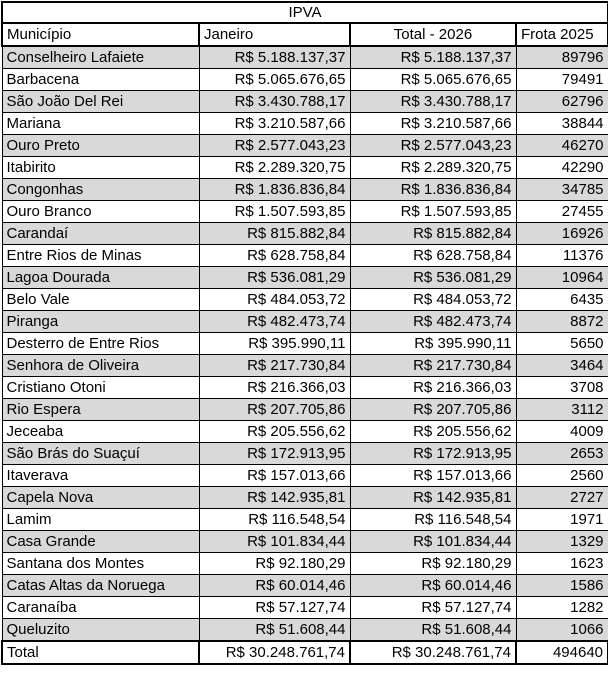 The image size is (608, 691). Describe the element at coordinates (433, 409) in the screenshot. I see `total-2026-cell: R$ 207.705,86` at that location.